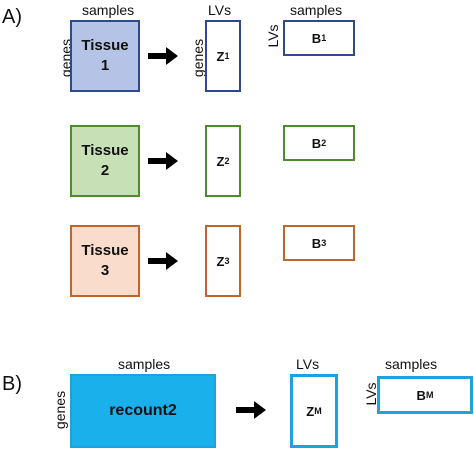 The width and height of the screenshot is (474, 449). I want to click on bm-main: B, so click(421, 395).